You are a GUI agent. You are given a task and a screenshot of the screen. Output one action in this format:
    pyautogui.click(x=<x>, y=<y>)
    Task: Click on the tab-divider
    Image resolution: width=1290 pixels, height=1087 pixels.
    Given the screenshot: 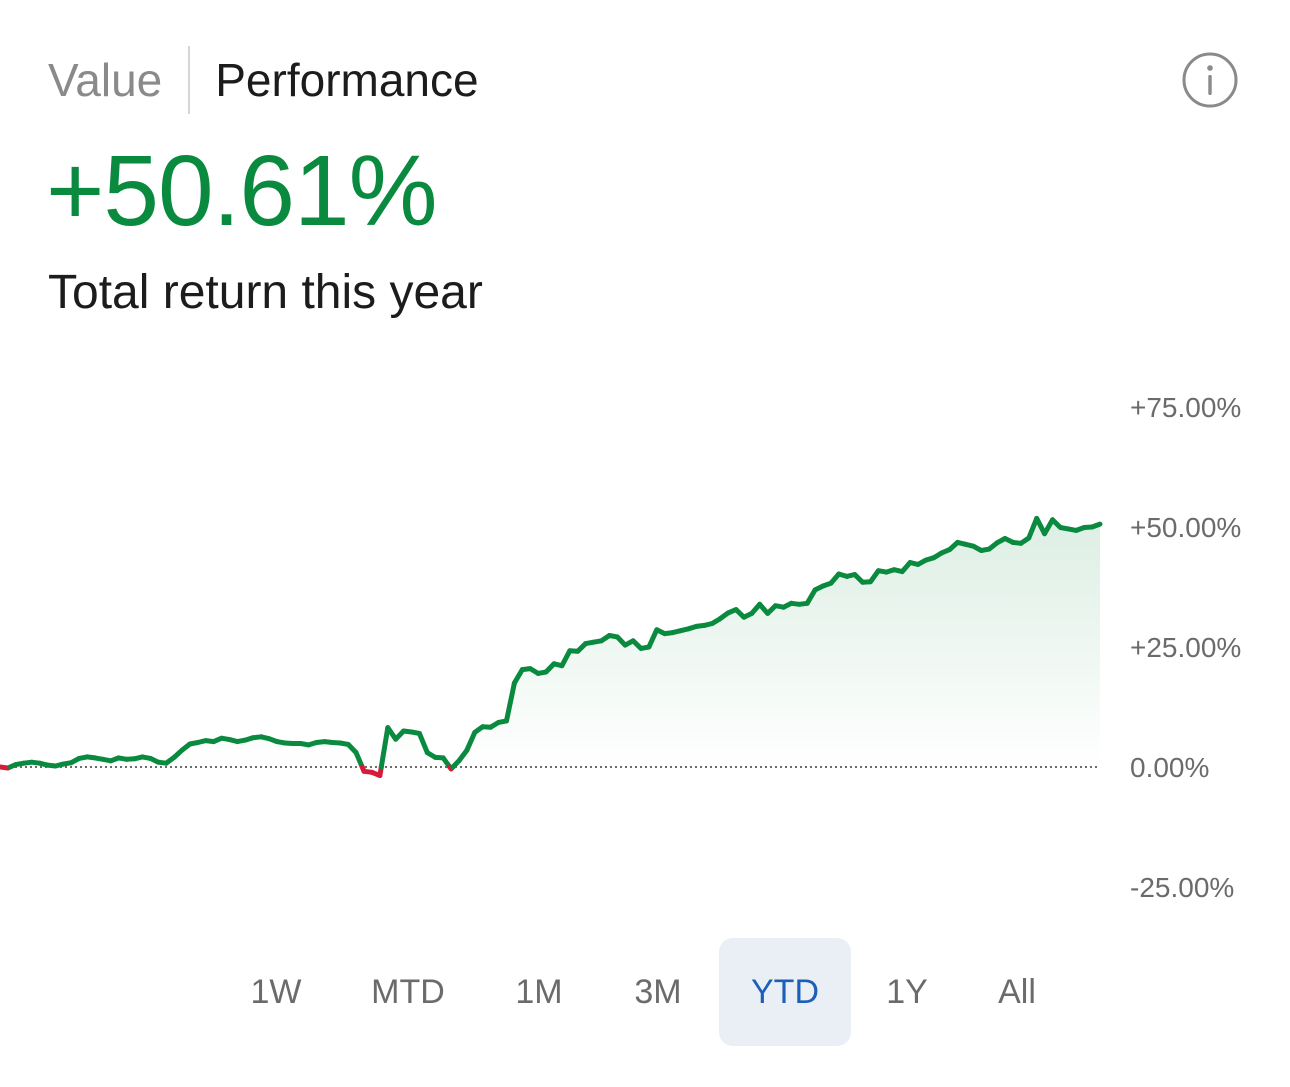 What is the action you would take?
    pyautogui.click(x=189, y=80)
    